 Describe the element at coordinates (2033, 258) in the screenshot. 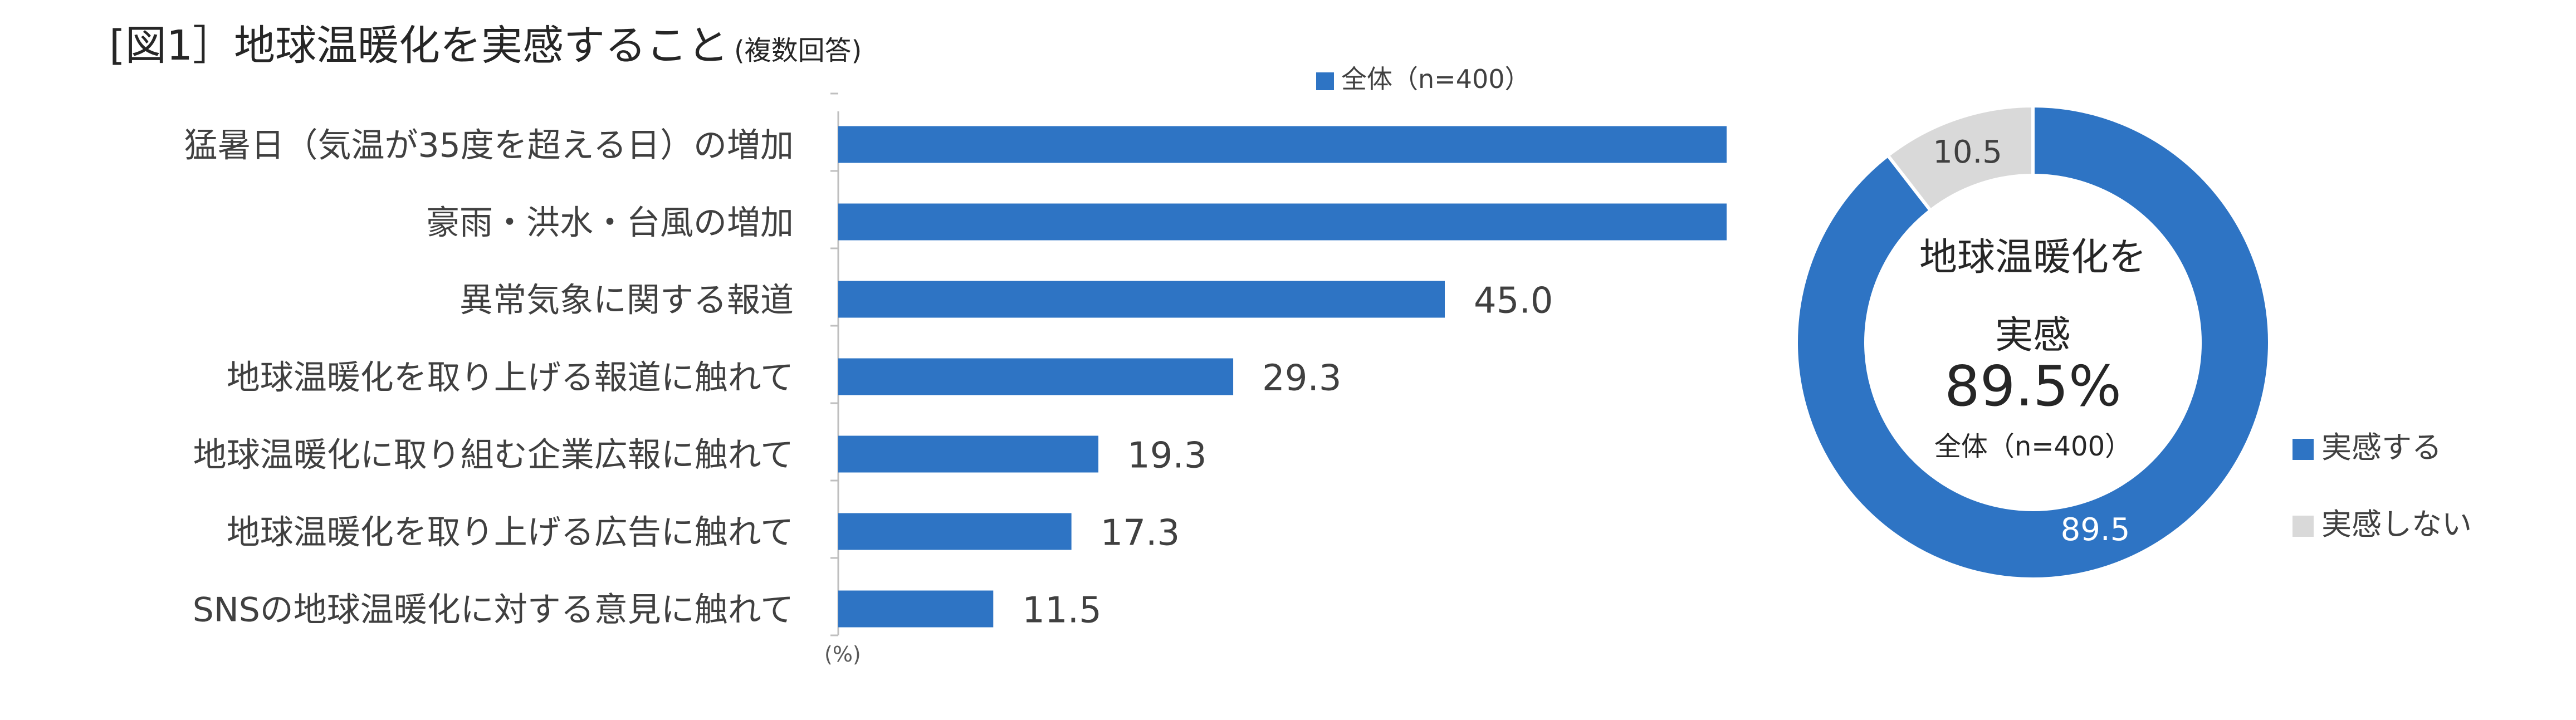

I see `center-line1: 地球温暖化を` at that location.